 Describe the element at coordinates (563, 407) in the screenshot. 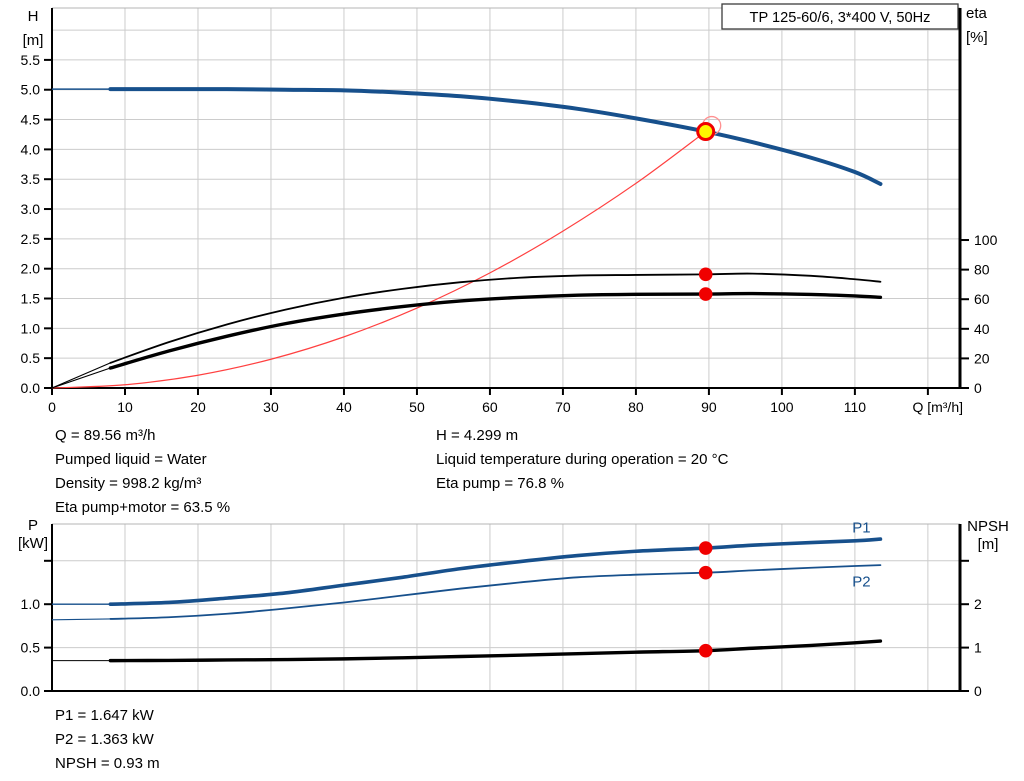

I see `svg-text: 70` at that location.